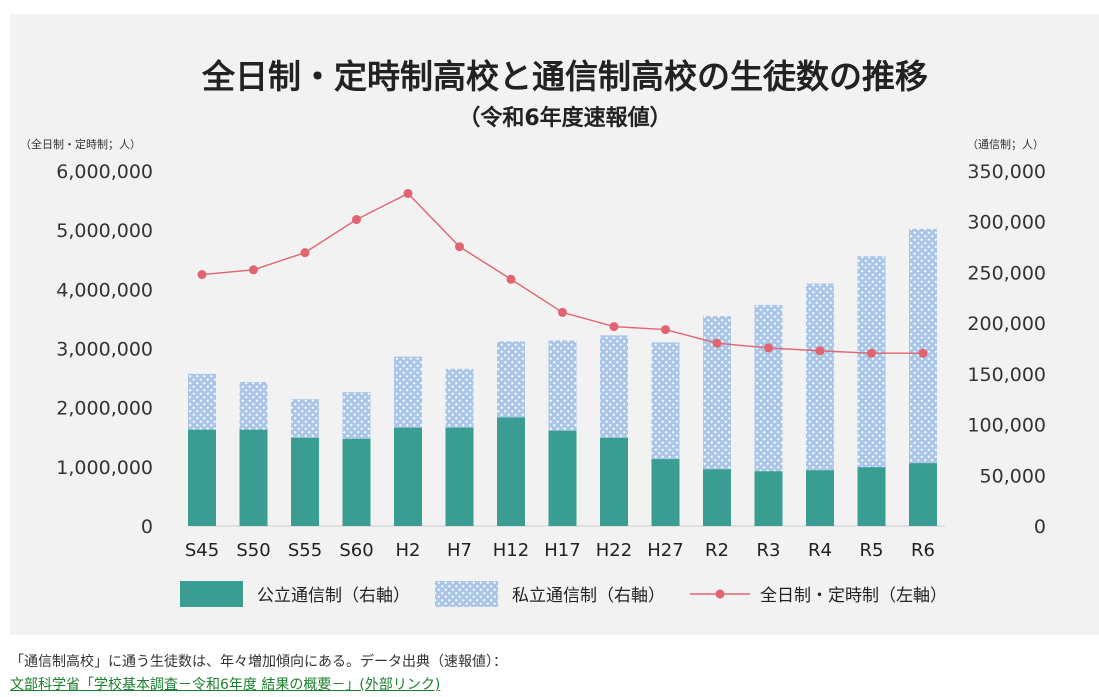 This screenshot has height=697, width=1099. Describe the element at coordinates (147, 527) in the screenshot. I see `y-left-tick-label: 0` at that location.